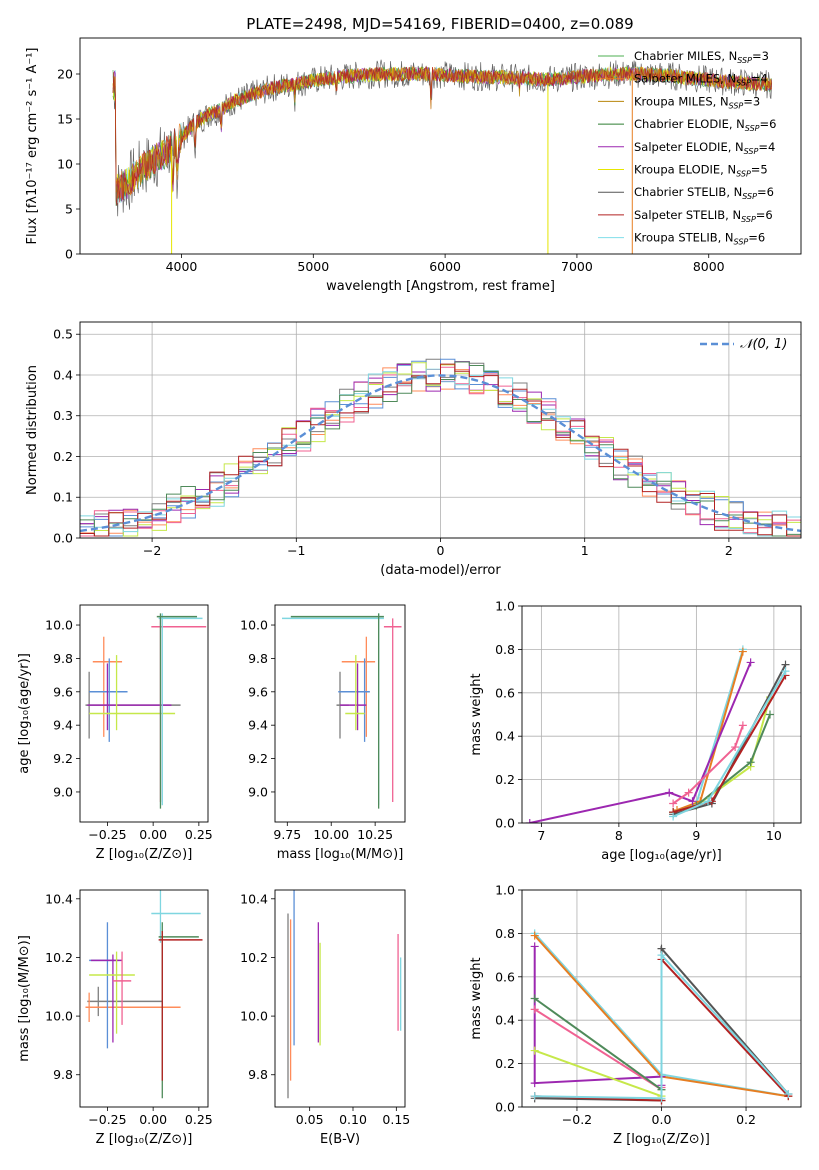 The width and height of the screenshot is (819, 1170). Describe the element at coordinates (63, 758) in the screenshot. I see `y-tick-label: 9.2` at that location.